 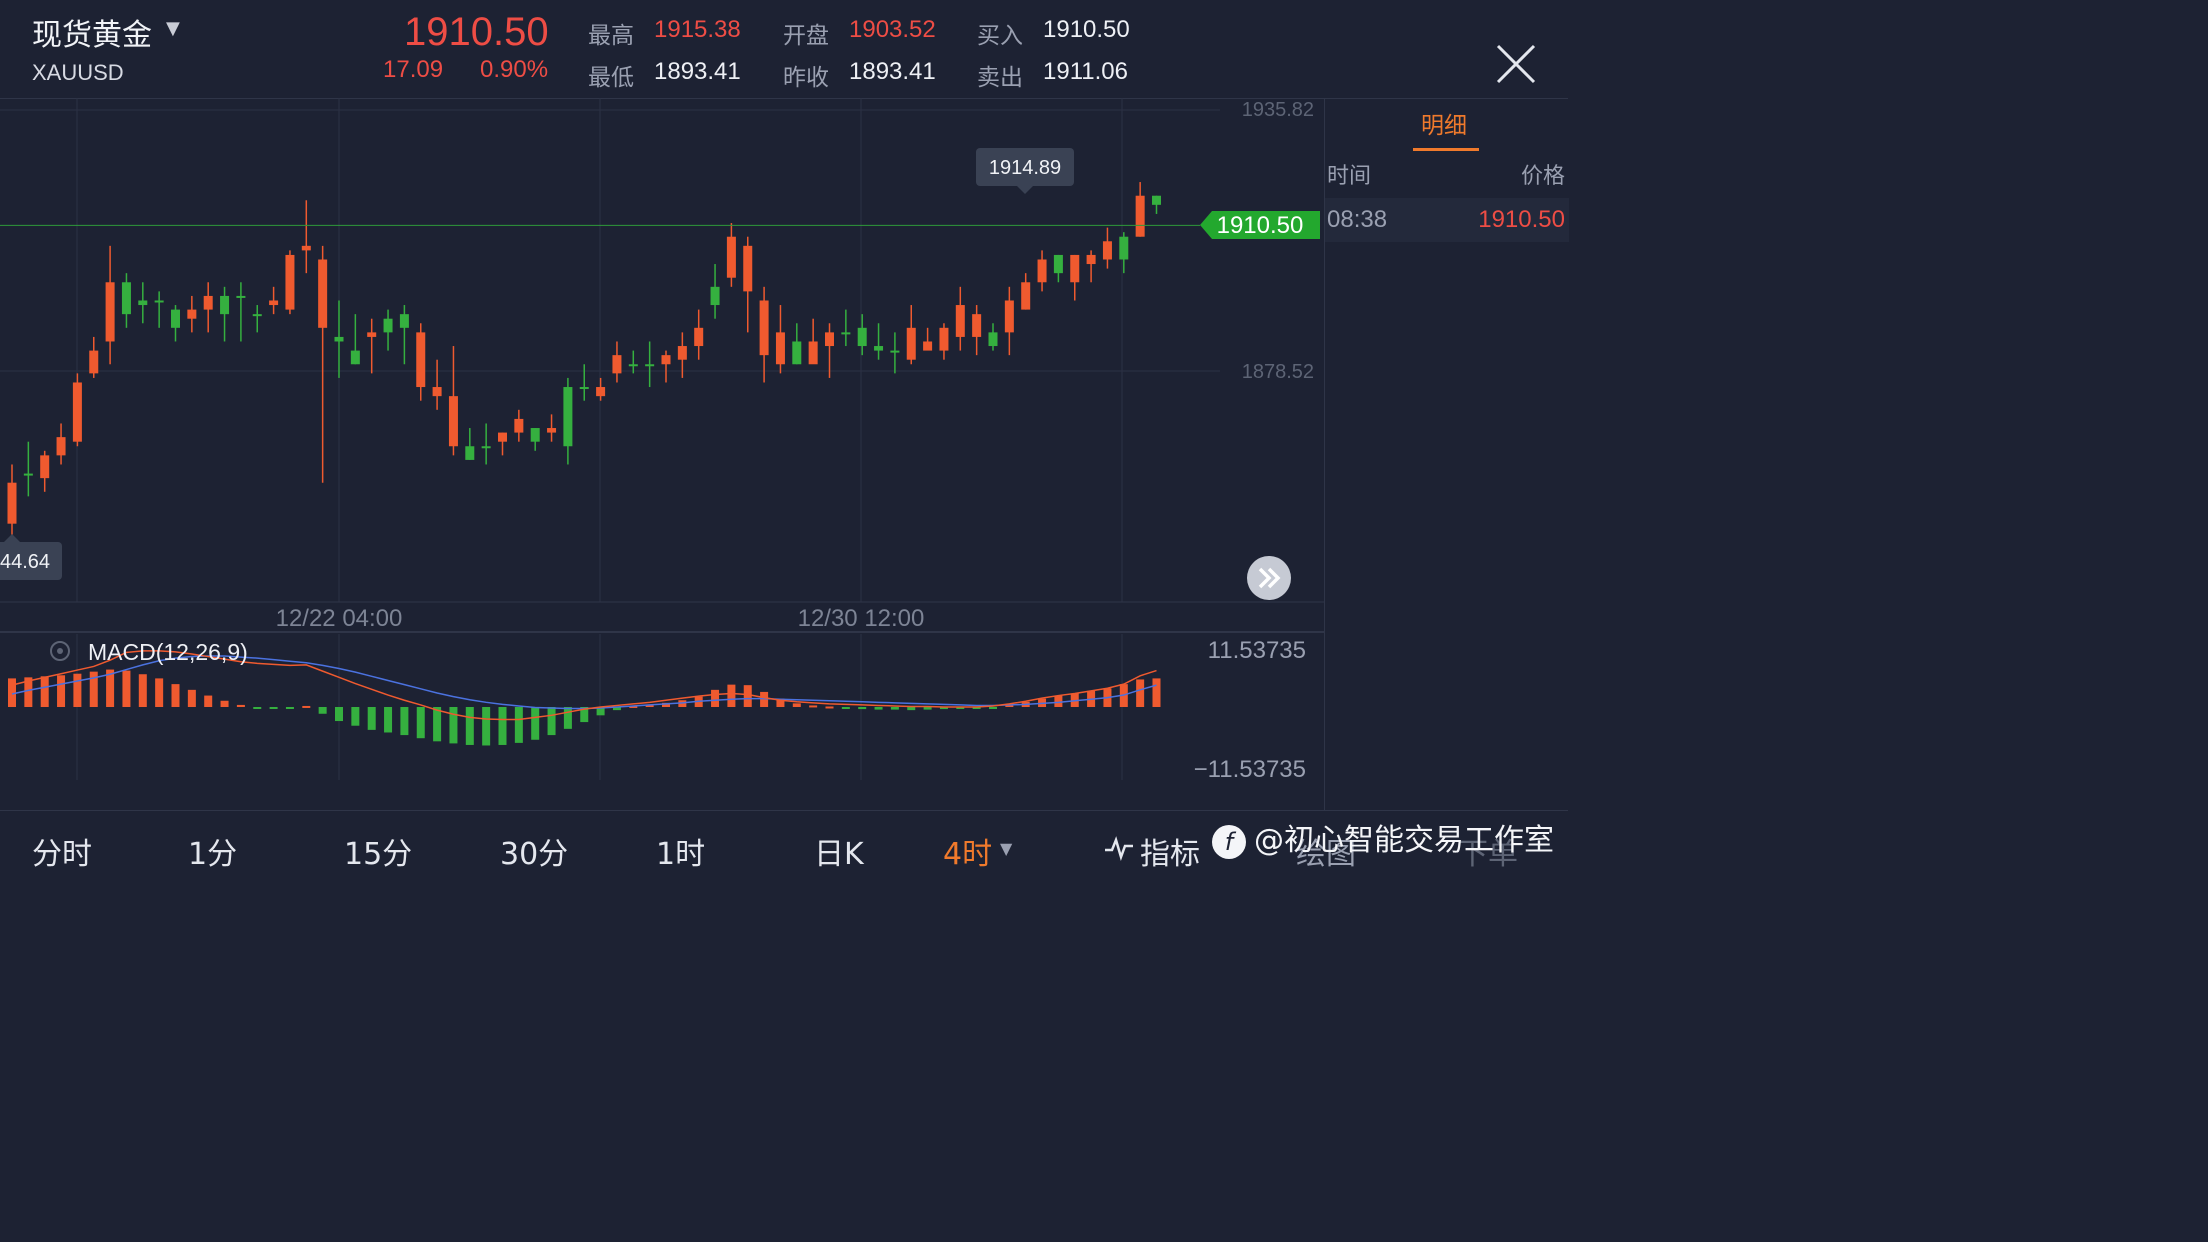 I want to click on ask-value: 1911.06, so click(x=1085, y=71).